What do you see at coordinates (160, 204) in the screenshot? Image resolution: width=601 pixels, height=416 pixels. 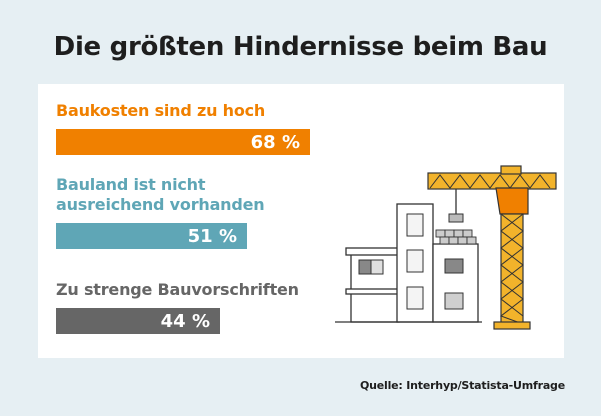 I see `category-label: ausreichend vorhanden` at bounding box center [160, 204].